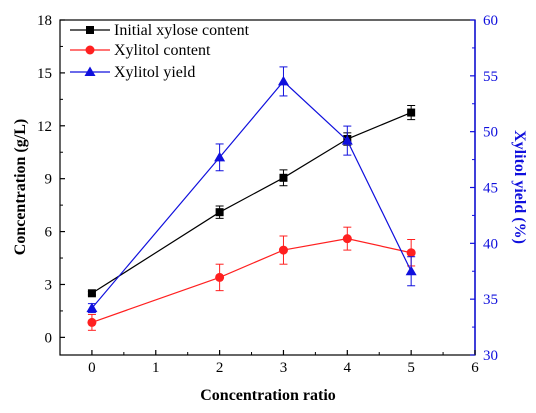 Image resolution: width=536 pixels, height=413 pixels. What do you see at coordinates (490, 189) in the screenshot?
I see `y2-tick-label: 45` at bounding box center [490, 189].